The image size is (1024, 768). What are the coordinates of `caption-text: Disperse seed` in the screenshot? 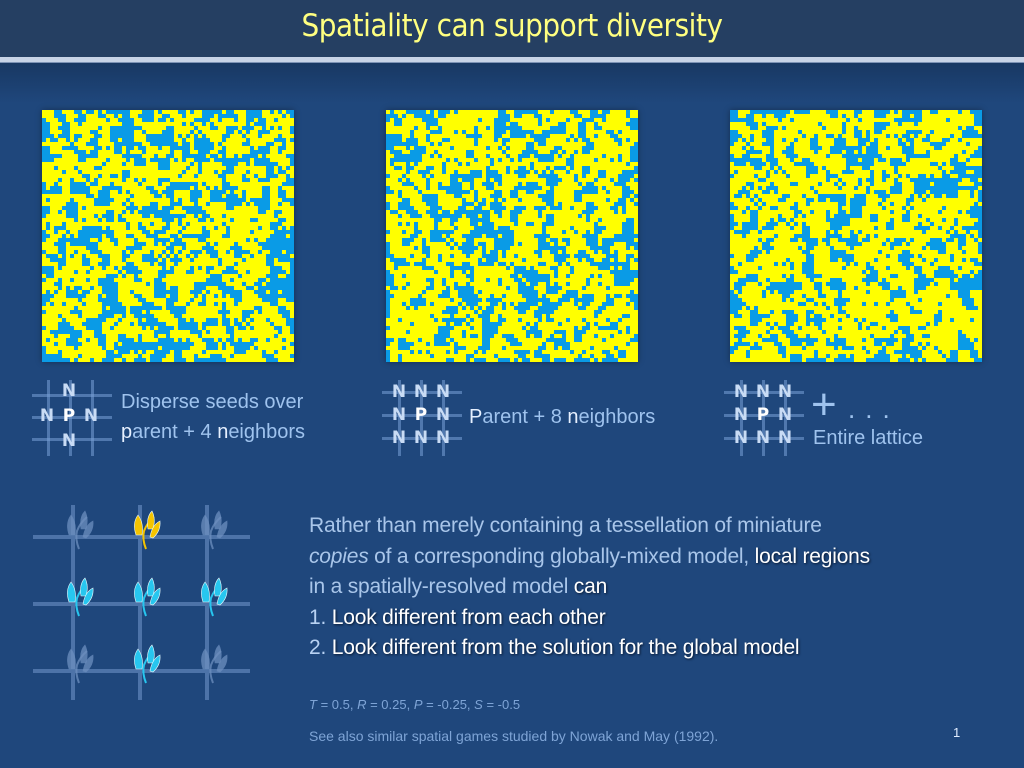 It's located at (185, 402).